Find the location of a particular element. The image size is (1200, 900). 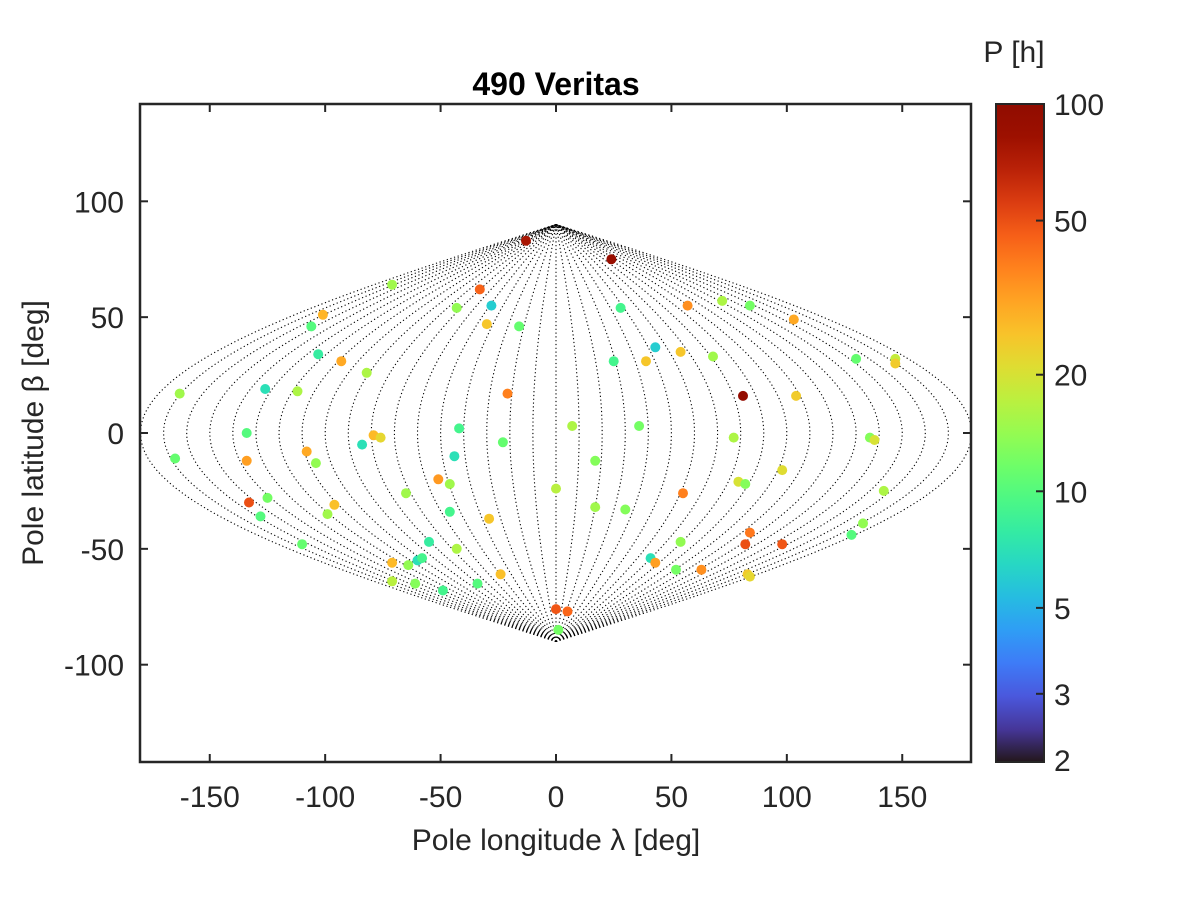

x-tick-label: -150 is located at coordinates (210, 797).